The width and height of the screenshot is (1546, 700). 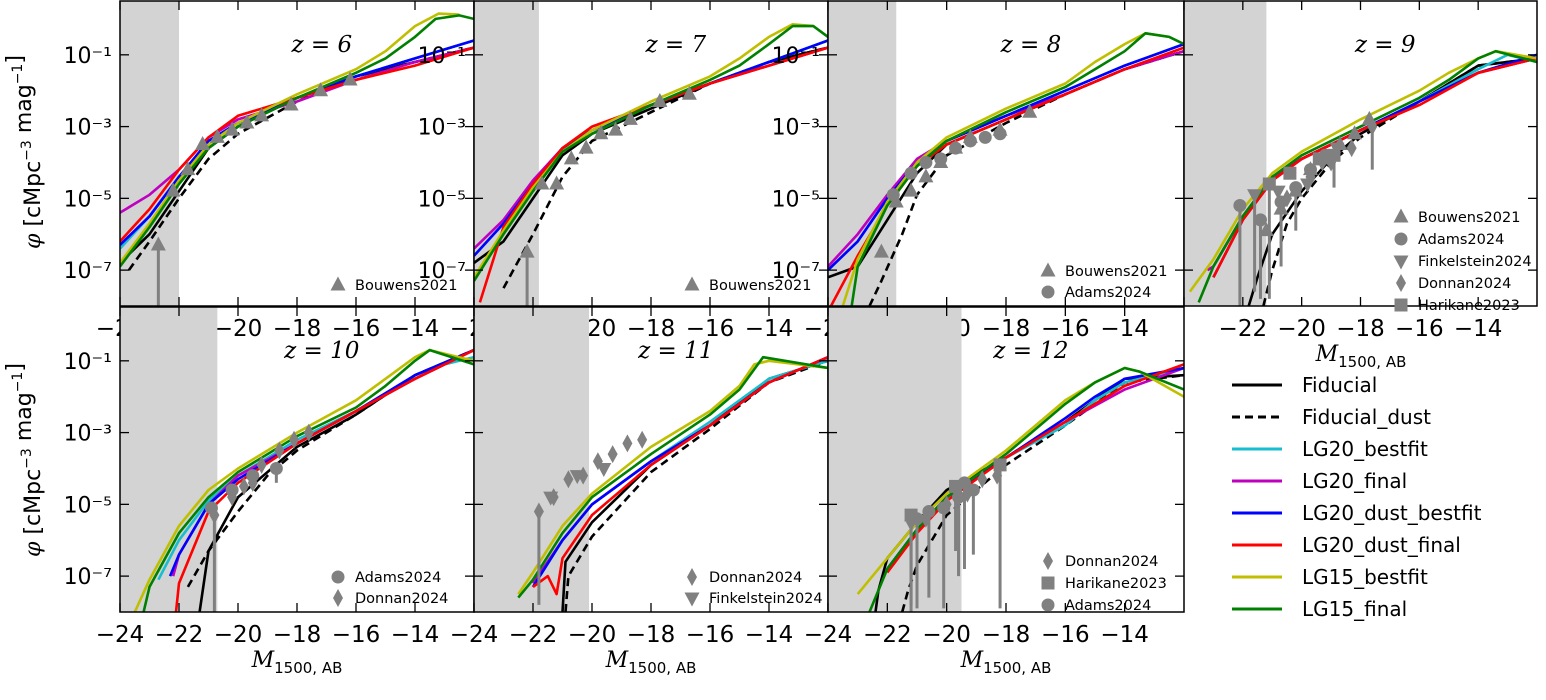 I want to click on redshift-label: z = 9, so click(x=1385, y=45).